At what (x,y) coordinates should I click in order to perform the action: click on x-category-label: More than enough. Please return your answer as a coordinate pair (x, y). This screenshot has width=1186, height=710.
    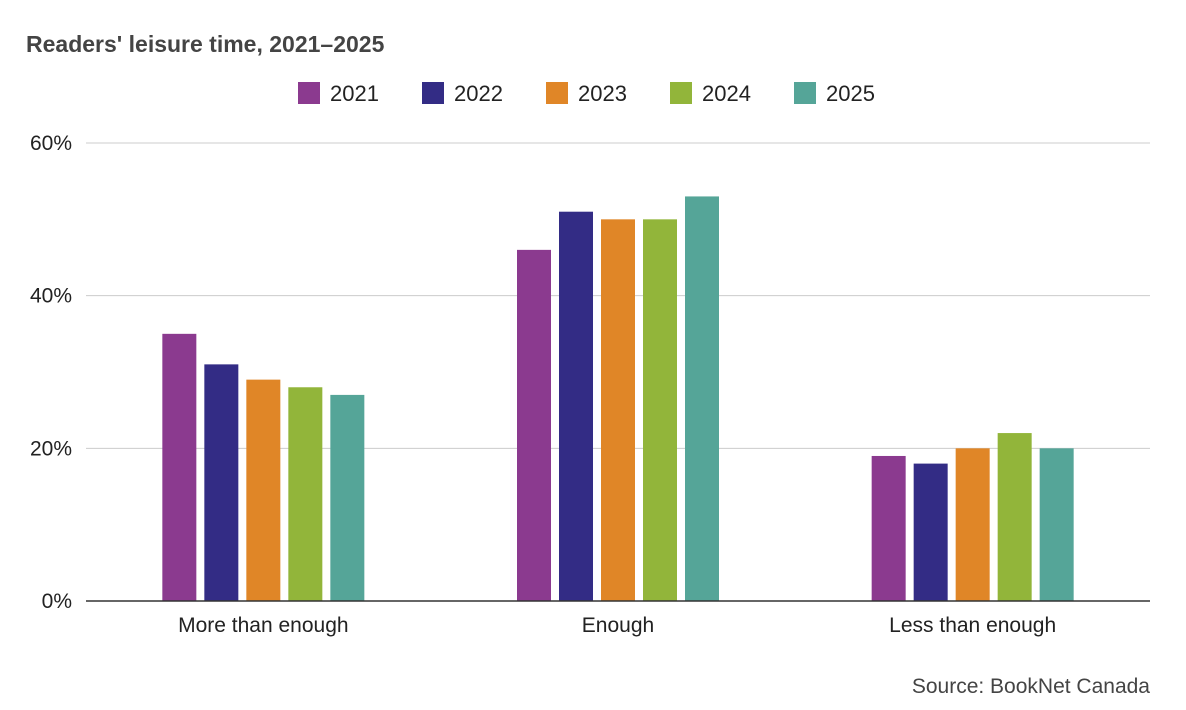
    Looking at the image, I should click on (263, 625).